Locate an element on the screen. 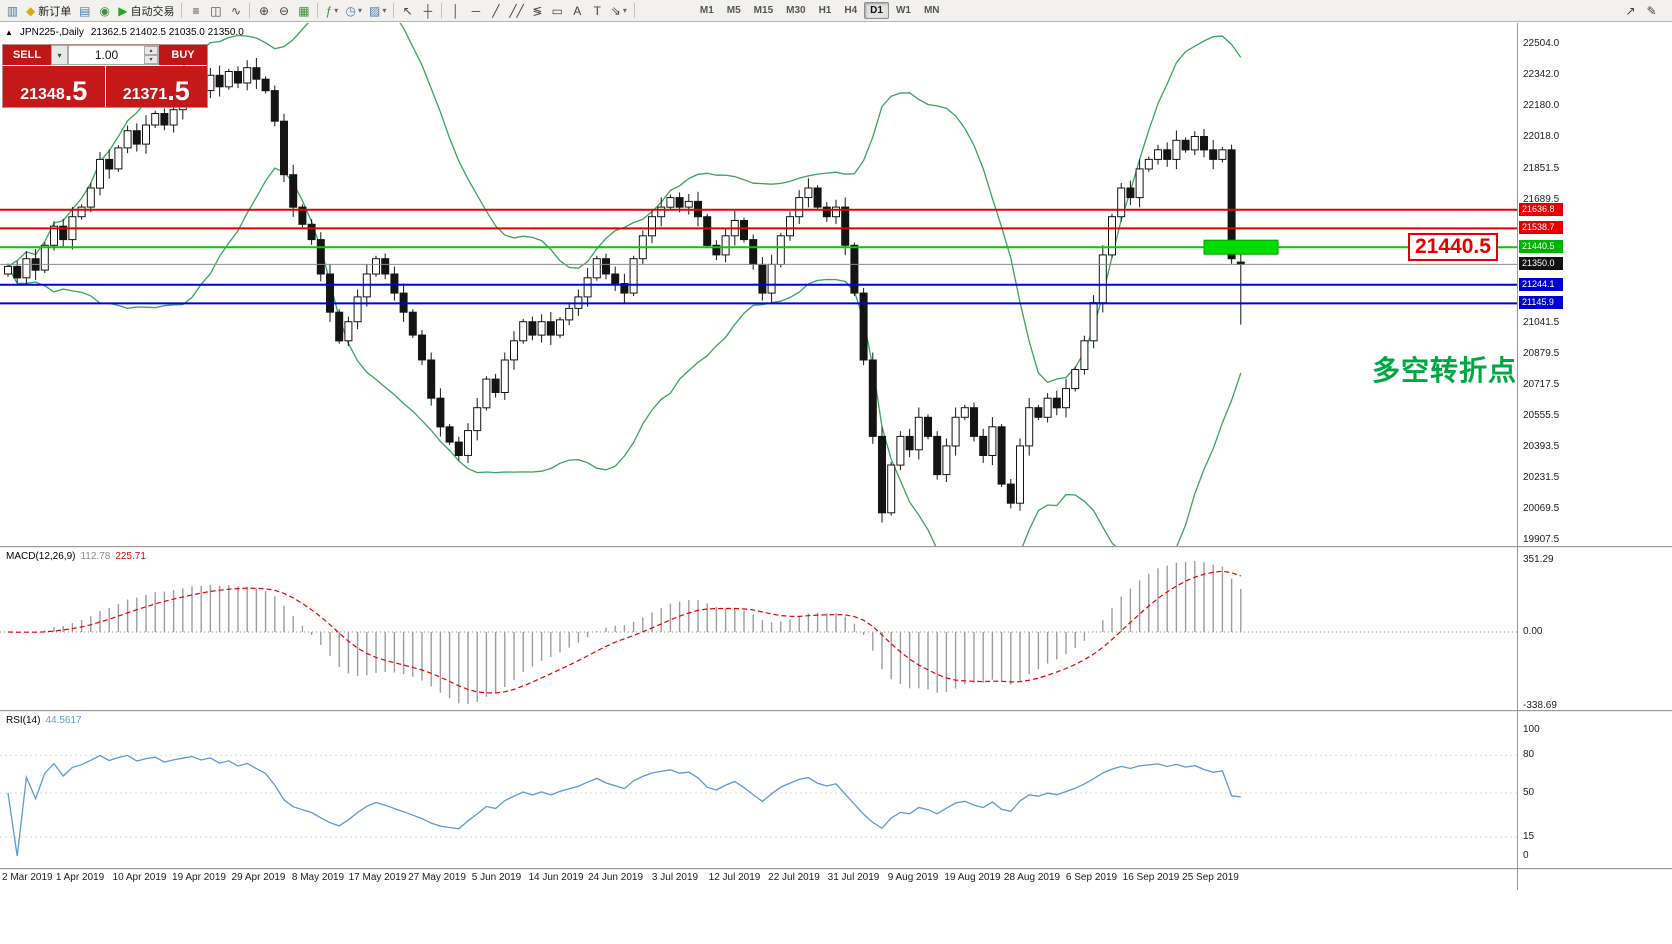 The image size is (1672, 944). toolbar-separator is located at coordinates (182, 10).